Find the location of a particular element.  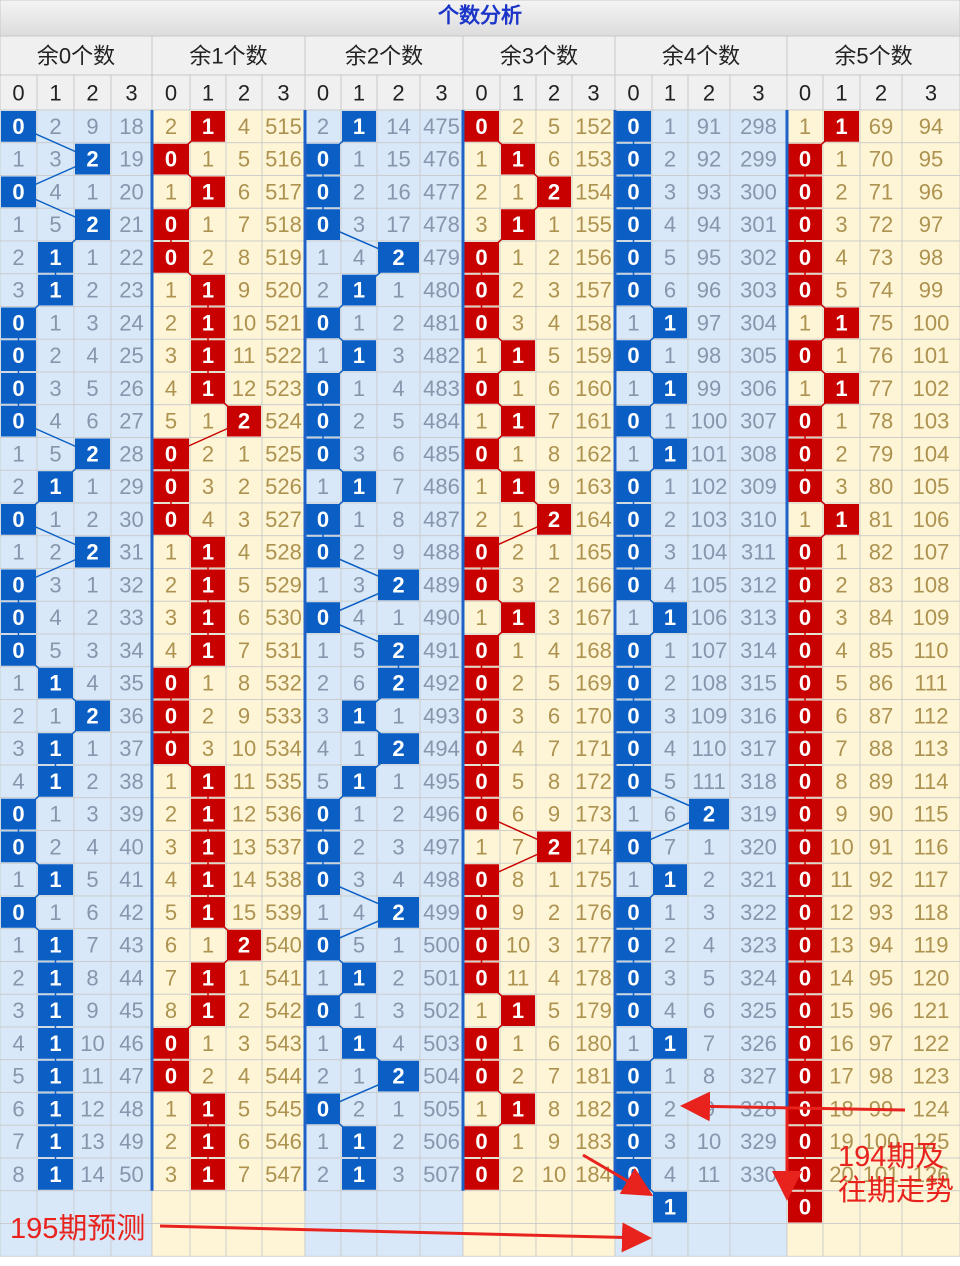

cell-value: 24 is located at coordinates (131, 322).